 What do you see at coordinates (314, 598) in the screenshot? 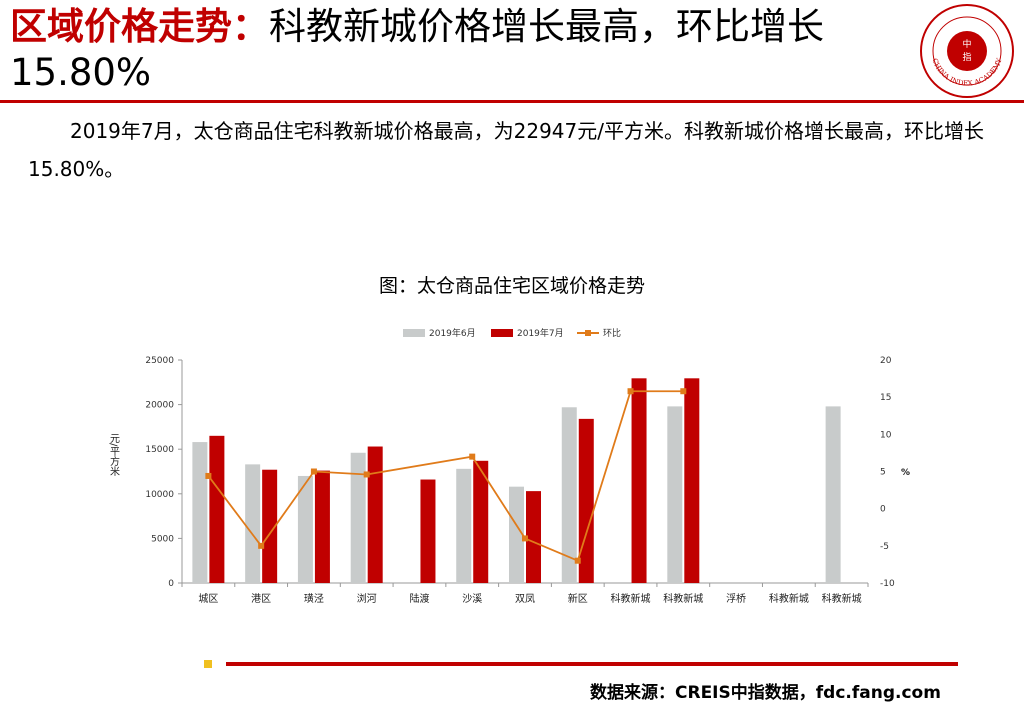
I see `x-tick-label: 璜泾` at bounding box center [314, 598].